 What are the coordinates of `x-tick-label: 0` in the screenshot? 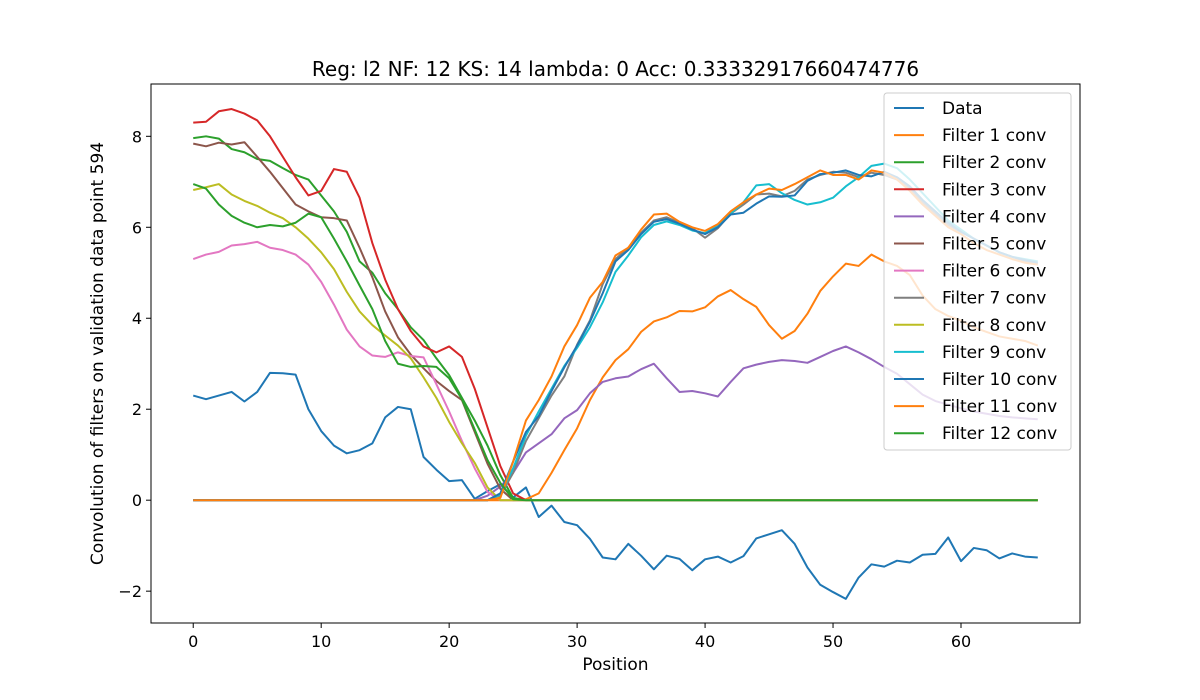 It's located at (193, 641).